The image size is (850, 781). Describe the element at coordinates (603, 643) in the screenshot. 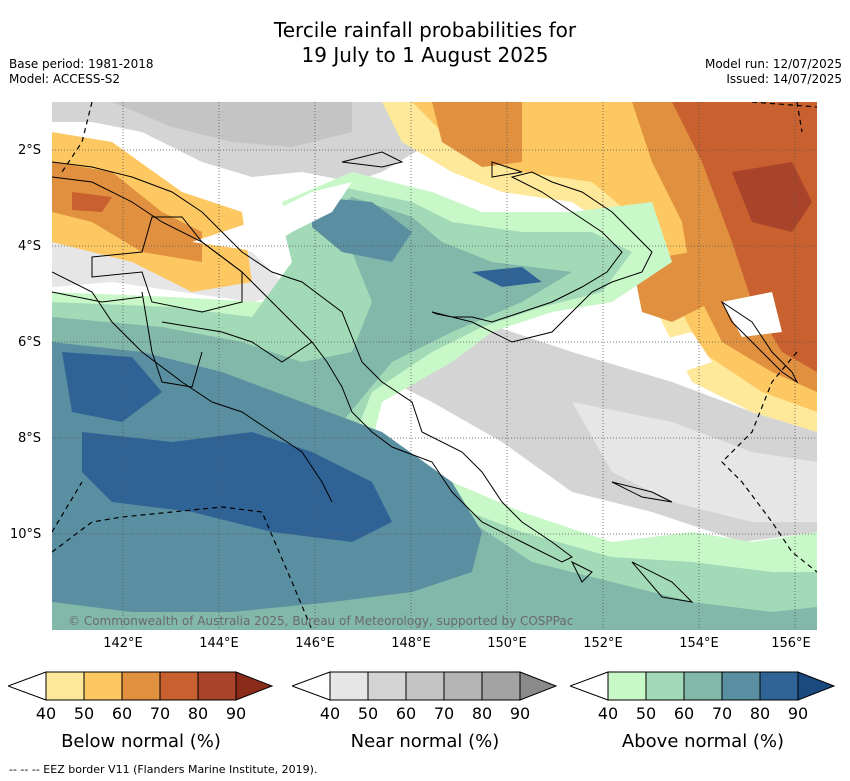

I see `lon-label-152e: 152°E` at that location.